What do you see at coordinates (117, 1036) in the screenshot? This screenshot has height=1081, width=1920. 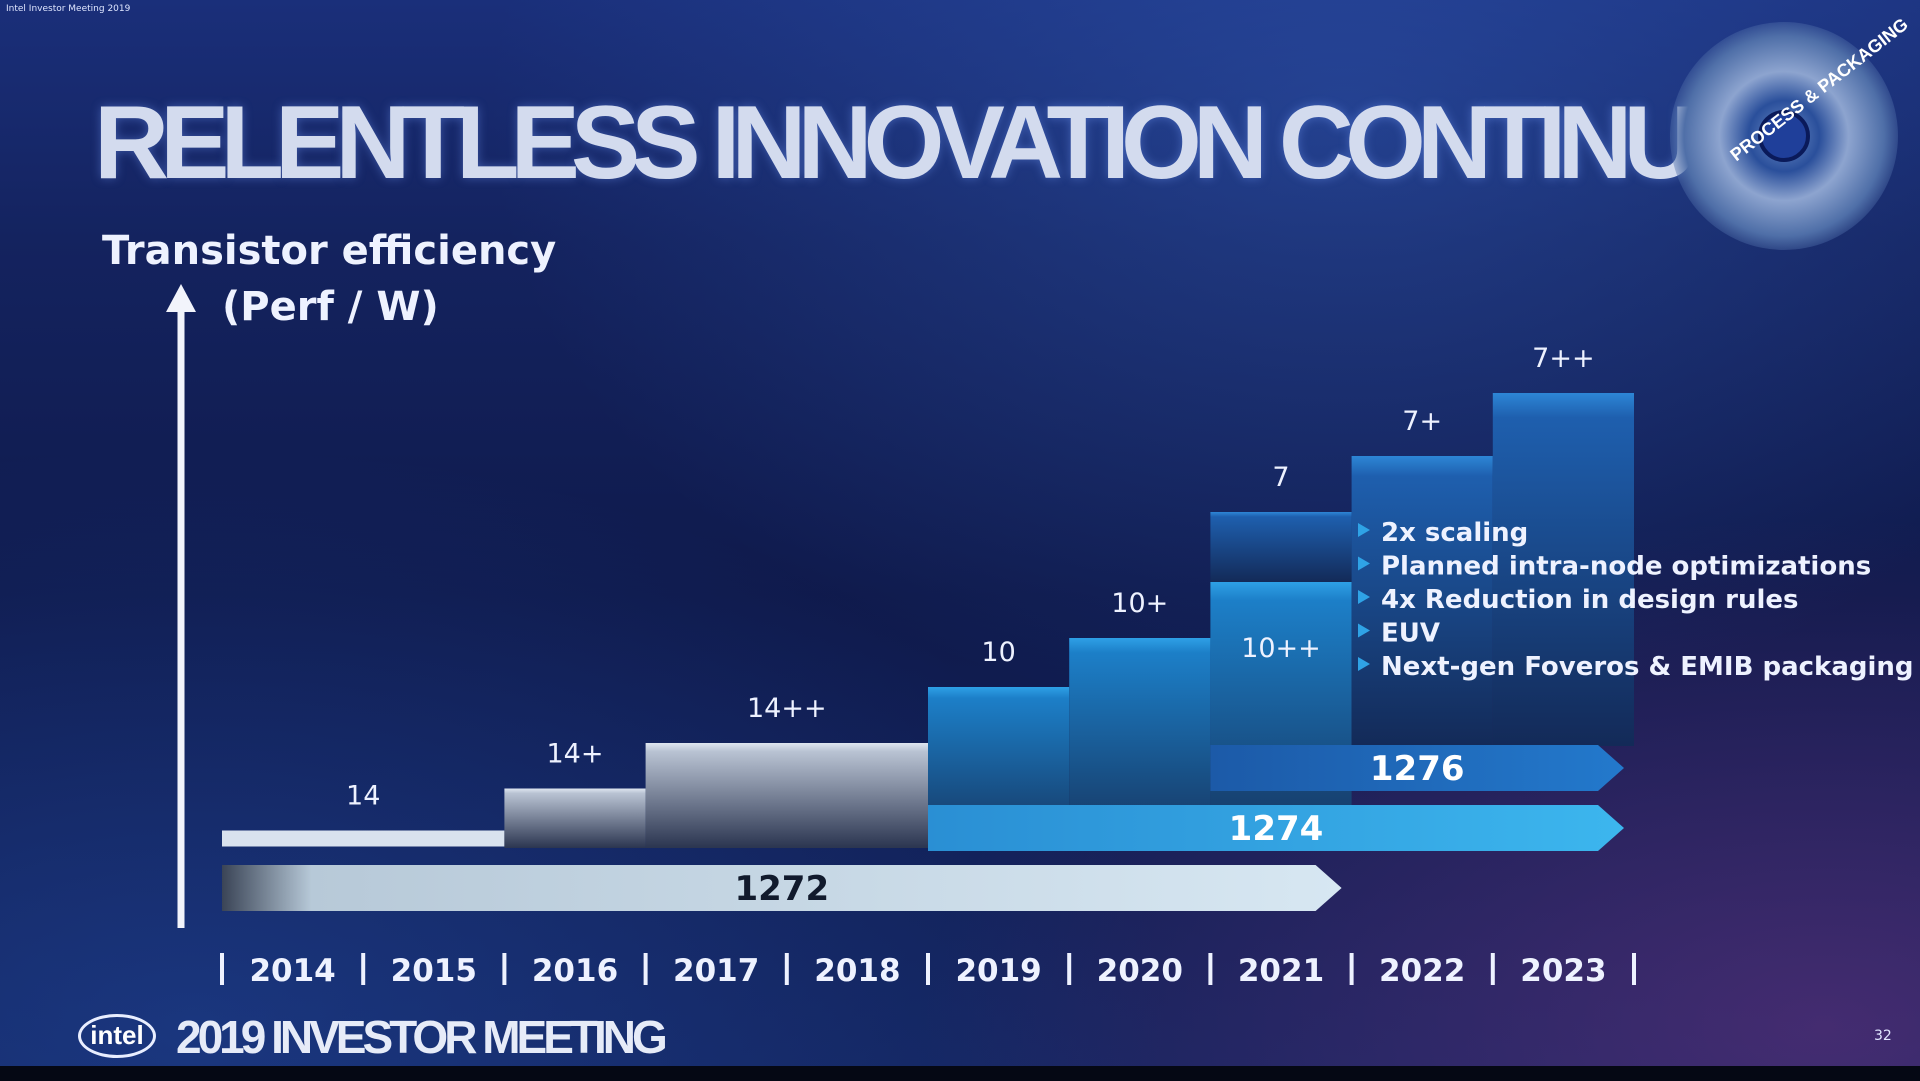 I see `intel-logo: intel` at bounding box center [117, 1036].